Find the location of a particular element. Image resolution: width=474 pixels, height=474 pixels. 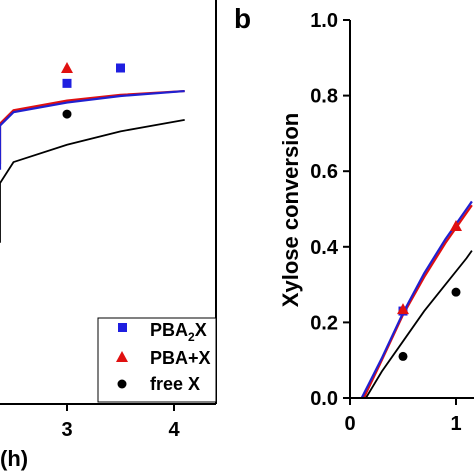

panel-b-y-tick-label: 0.8 is located at coordinates (324, 97).